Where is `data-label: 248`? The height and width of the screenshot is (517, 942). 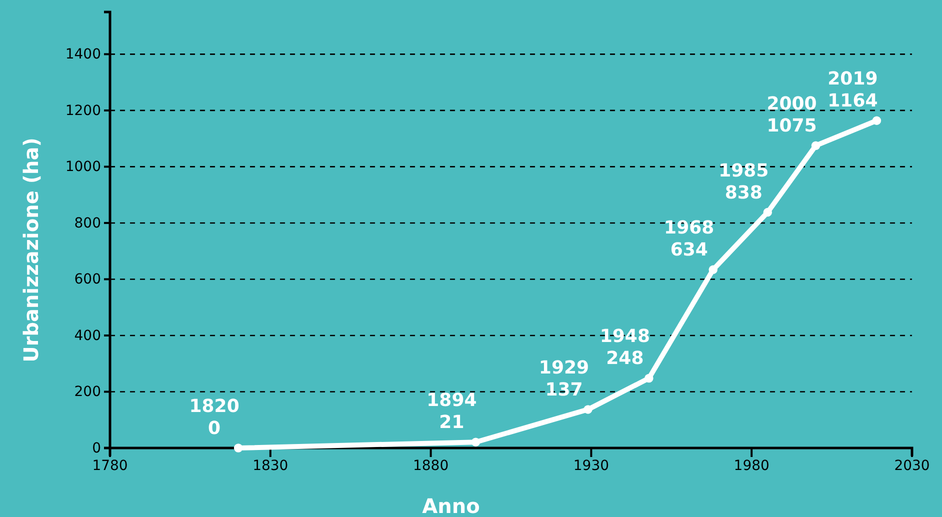 data-label: 248 is located at coordinates (625, 359).